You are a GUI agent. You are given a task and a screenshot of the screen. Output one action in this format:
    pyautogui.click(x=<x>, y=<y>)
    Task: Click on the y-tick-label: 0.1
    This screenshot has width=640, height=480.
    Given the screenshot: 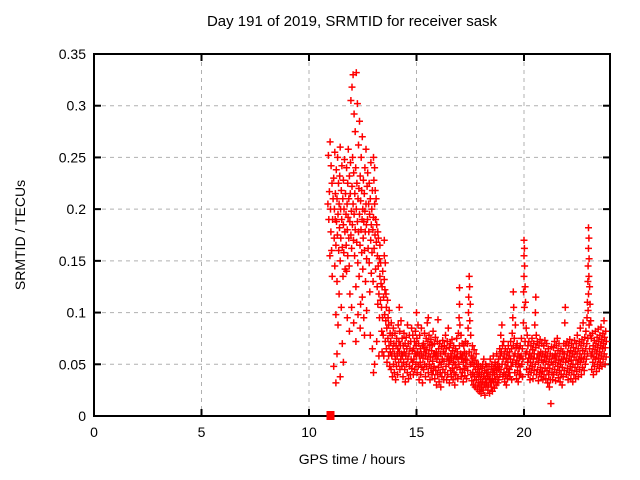 What is the action you would take?
    pyautogui.click(x=77, y=313)
    